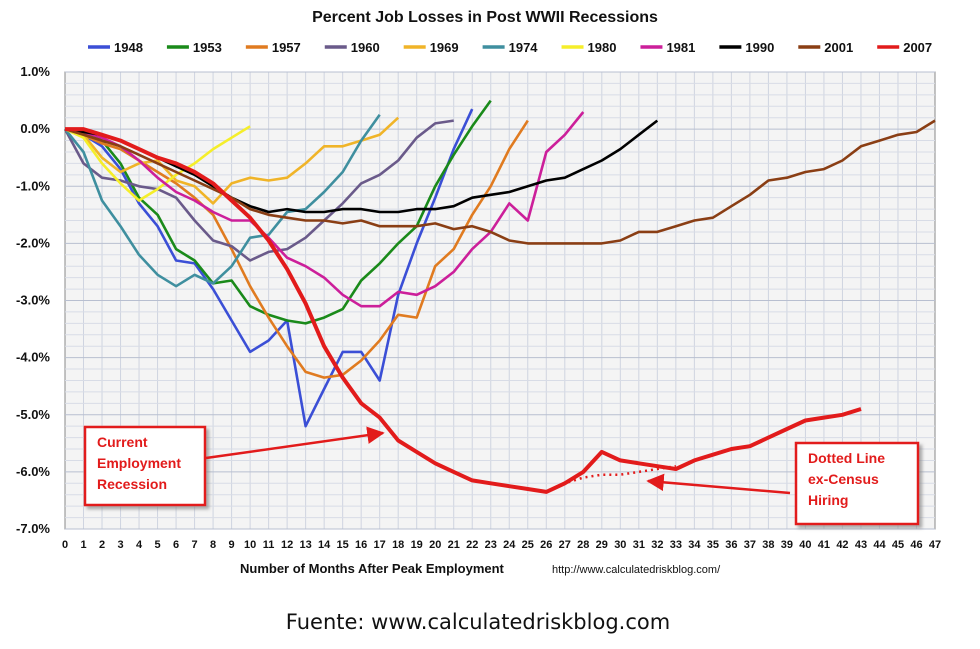 The height and width of the screenshot is (649, 980). I want to click on x-tick-label: 34, so click(694, 545).